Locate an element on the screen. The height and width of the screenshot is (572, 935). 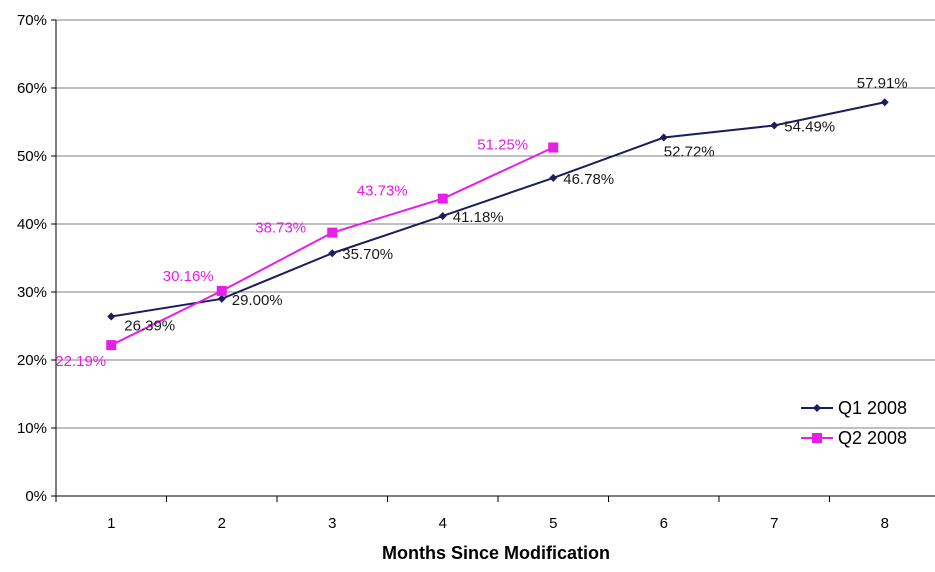
y-tick-label: 30% is located at coordinates (32, 292).